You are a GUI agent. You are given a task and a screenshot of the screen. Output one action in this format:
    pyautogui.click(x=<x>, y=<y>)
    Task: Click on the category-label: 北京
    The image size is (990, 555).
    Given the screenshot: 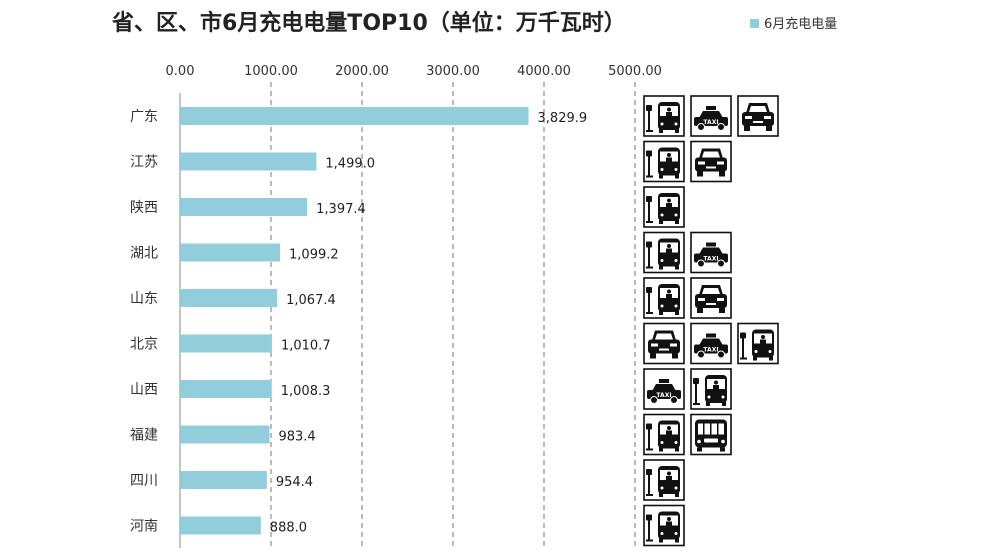 What is the action you would take?
    pyautogui.click(x=144, y=345)
    